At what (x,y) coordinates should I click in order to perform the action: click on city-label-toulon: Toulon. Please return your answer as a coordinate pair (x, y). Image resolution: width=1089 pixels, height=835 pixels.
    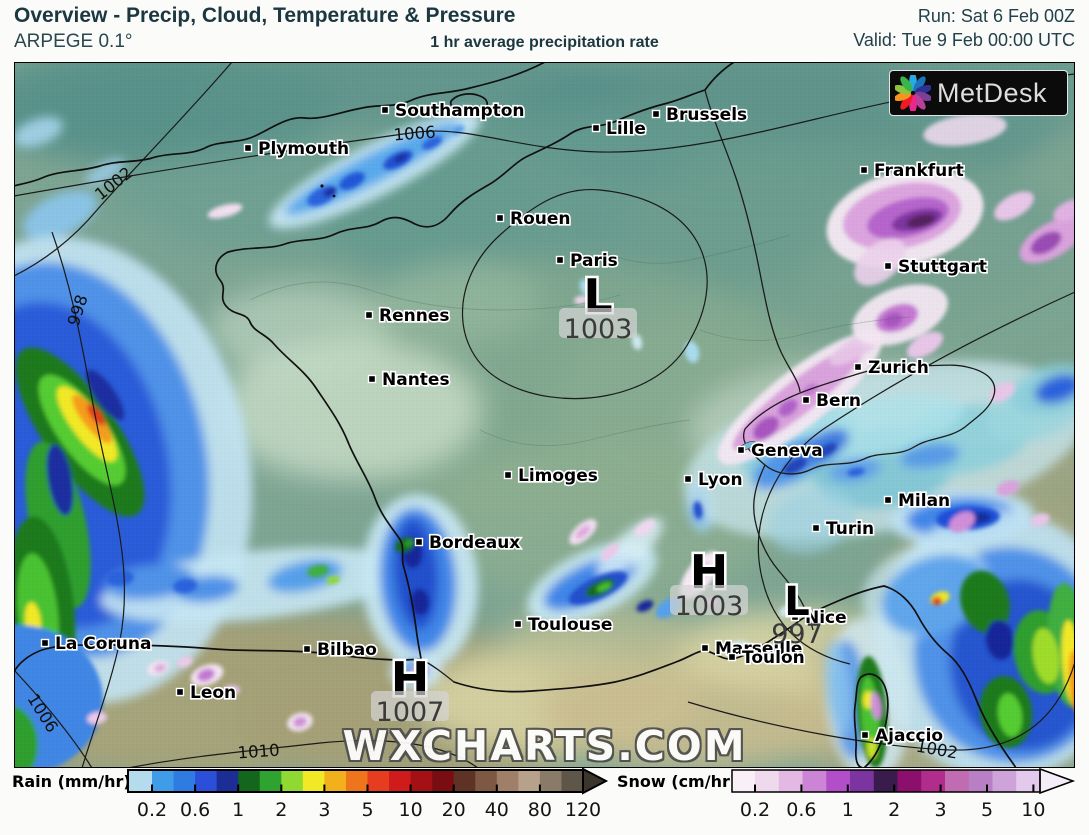
    Looking at the image, I should click on (773, 658).